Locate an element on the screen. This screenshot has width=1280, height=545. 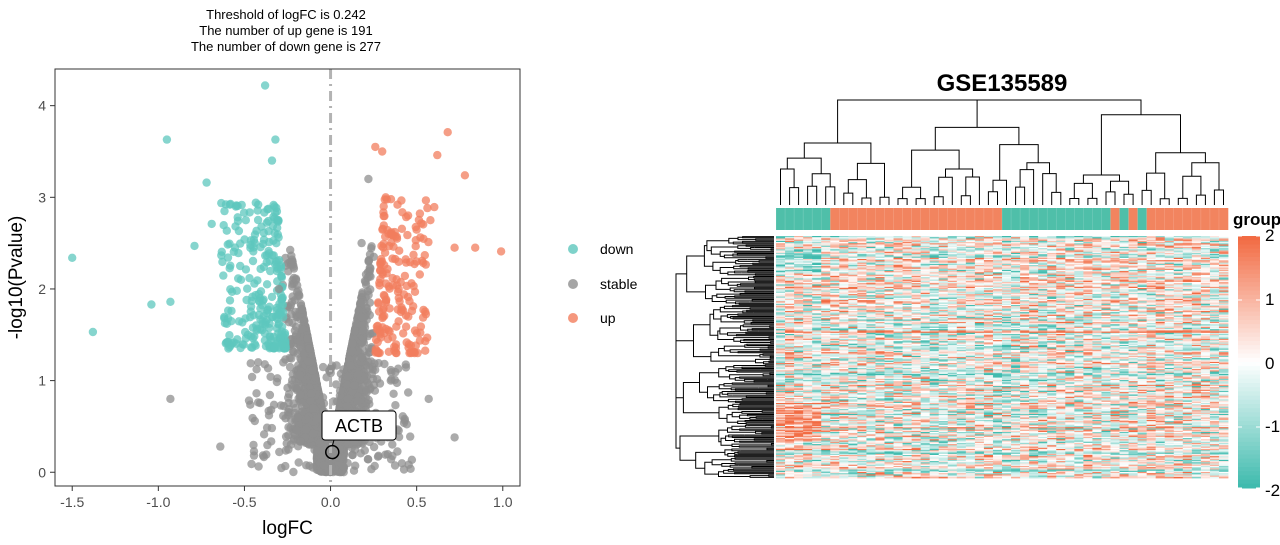
x-tick-label: -1.0 is located at coordinates (158, 502).